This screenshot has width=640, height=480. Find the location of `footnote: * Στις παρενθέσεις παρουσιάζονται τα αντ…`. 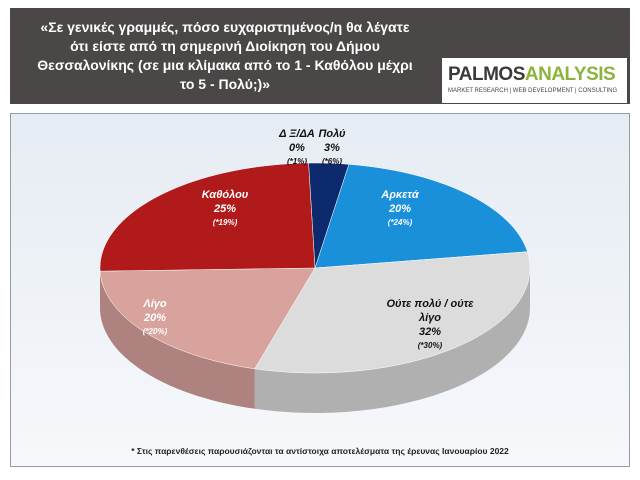

footnote: * Στις παρενθέσεις παρουσιάζονται τα αντ… is located at coordinates (320, 451).